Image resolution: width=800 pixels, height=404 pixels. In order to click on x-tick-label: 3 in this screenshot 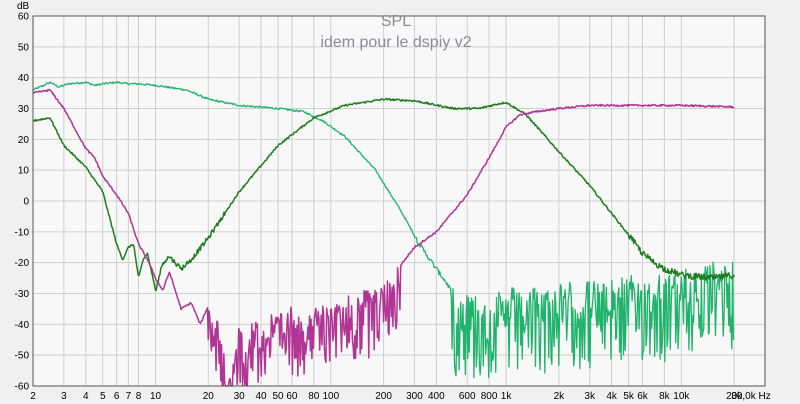, I will do `click(64, 396)`.